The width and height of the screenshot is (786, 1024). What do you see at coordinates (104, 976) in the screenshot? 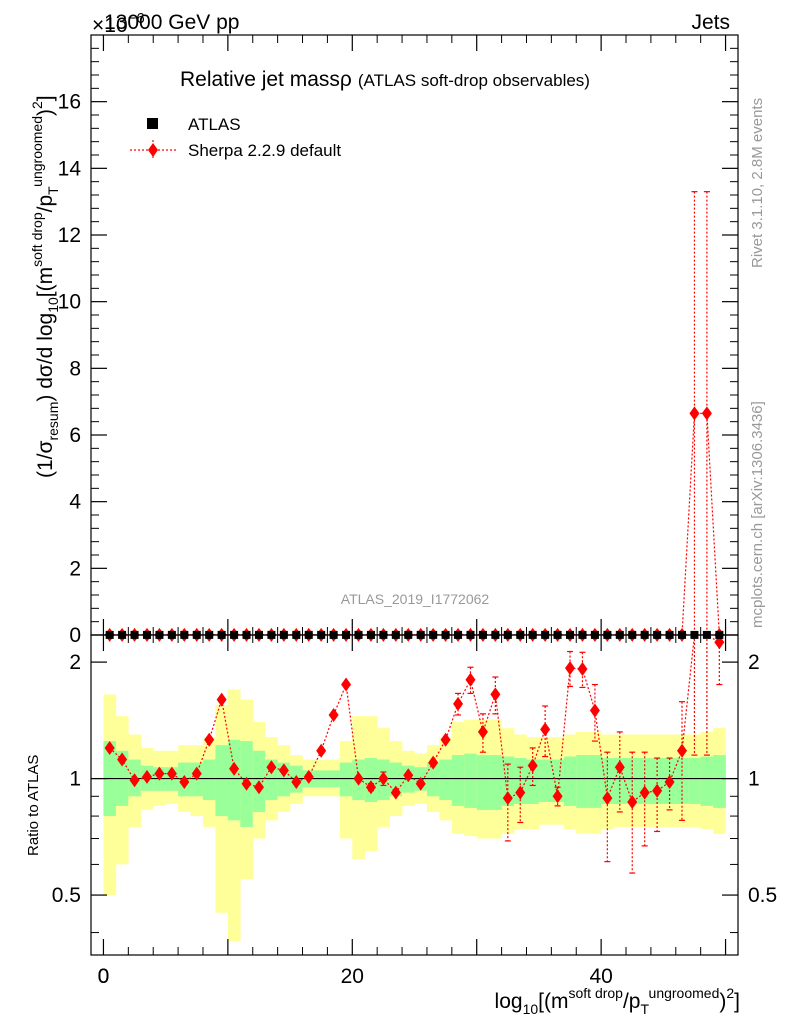
I see `x-tick-label: 0` at bounding box center [104, 976].